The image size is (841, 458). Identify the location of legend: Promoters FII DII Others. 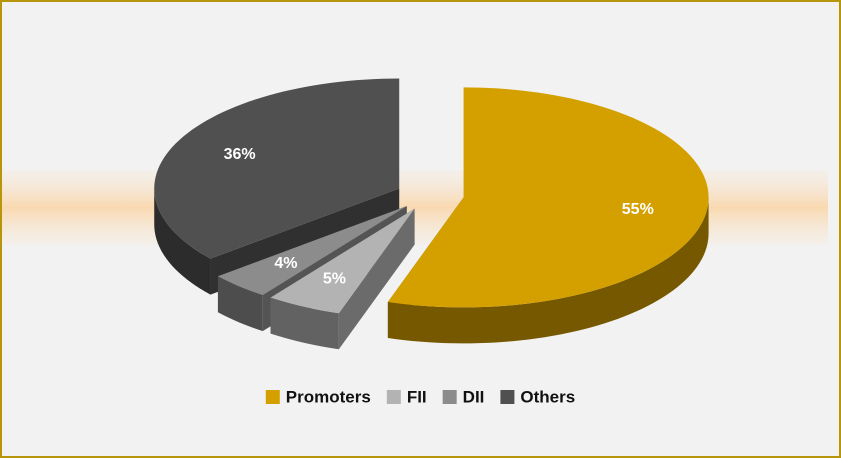
(420, 396).